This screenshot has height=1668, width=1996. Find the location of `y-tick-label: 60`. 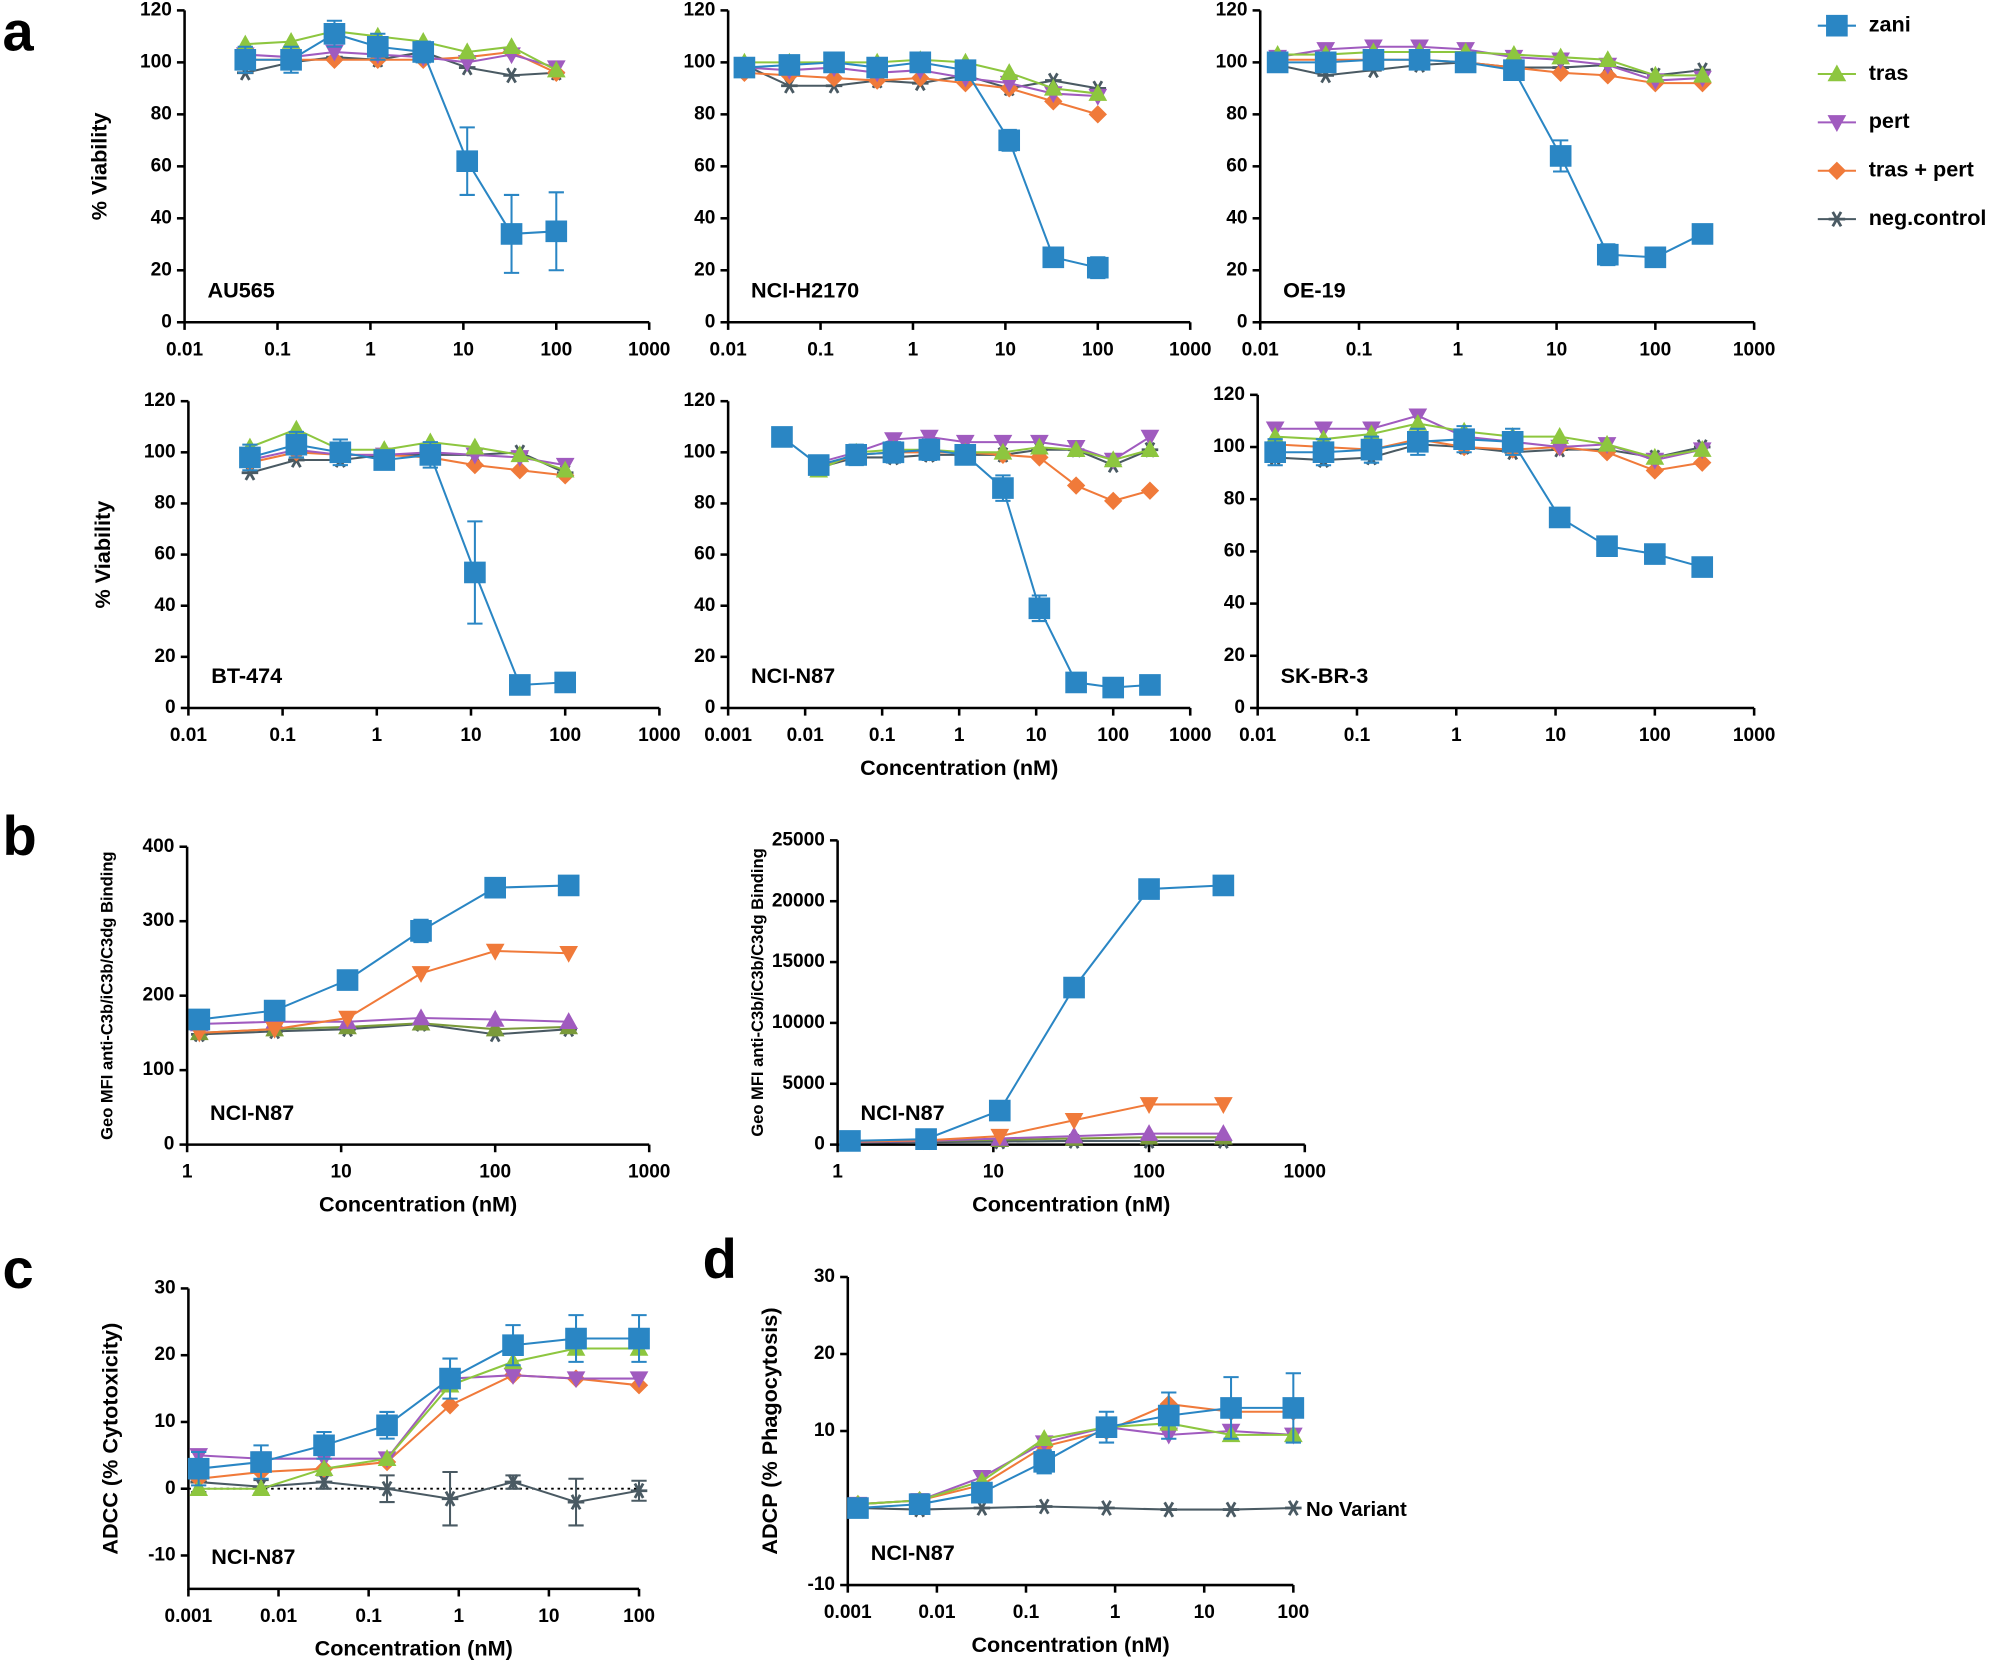

y-tick-label: 60 is located at coordinates (704, 554).